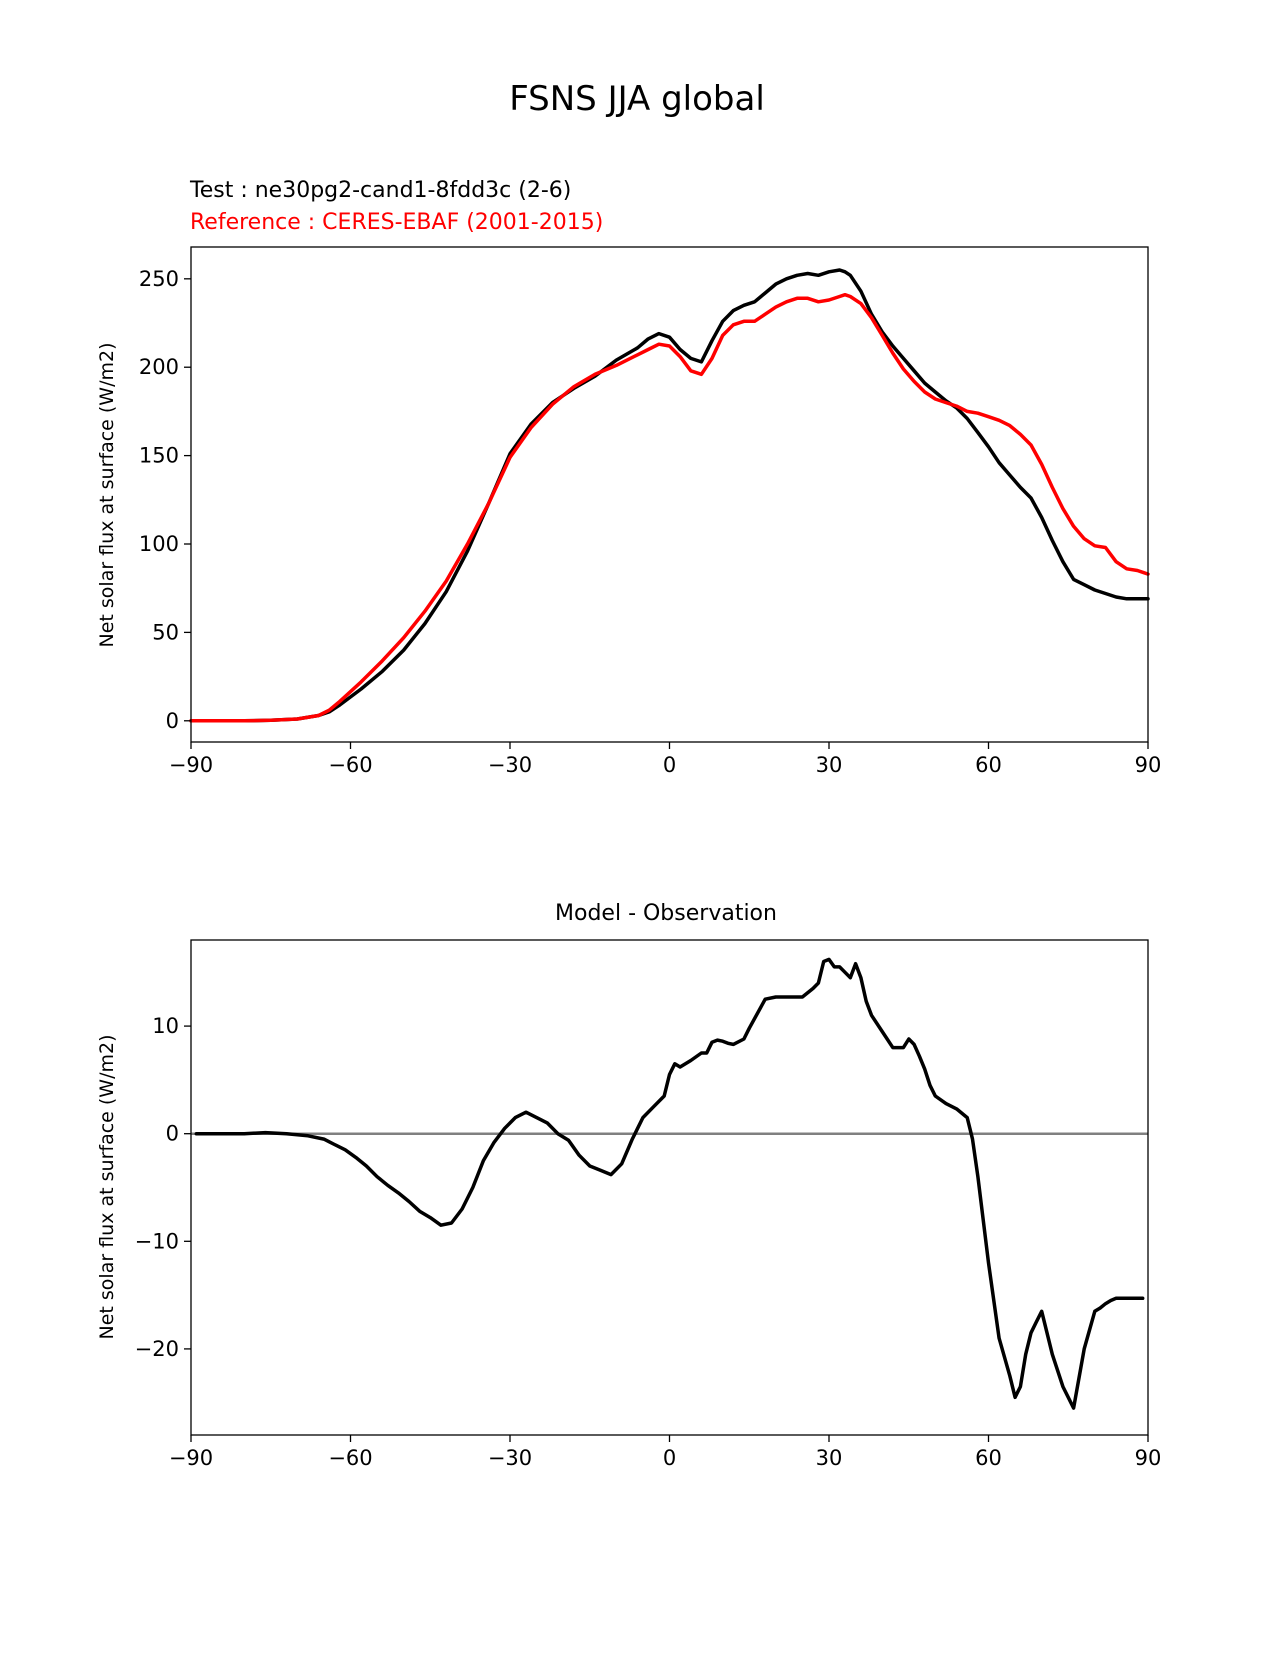  I want to click on bottom-x-tick-label: 0, so click(669, 1458).